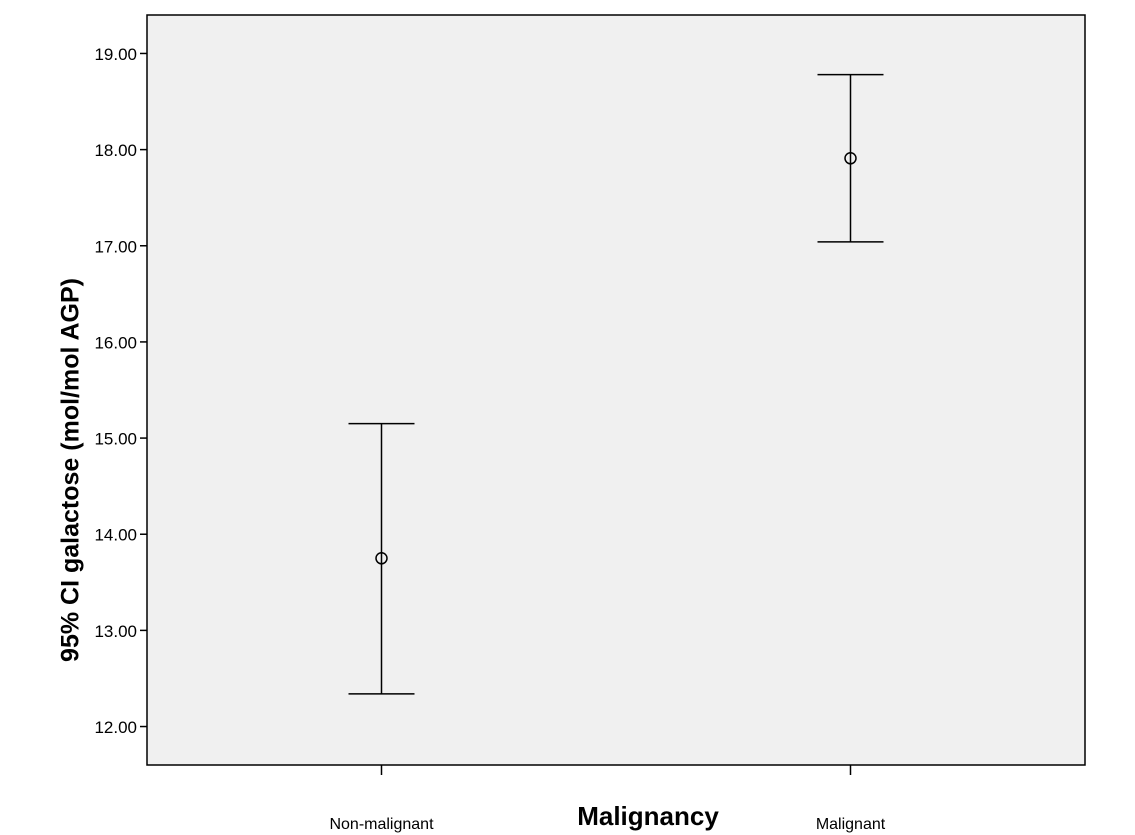 This screenshot has width=1135, height=835. What do you see at coordinates (115, 727) in the screenshot?
I see `y-tick-label: 12.00` at bounding box center [115, 727].